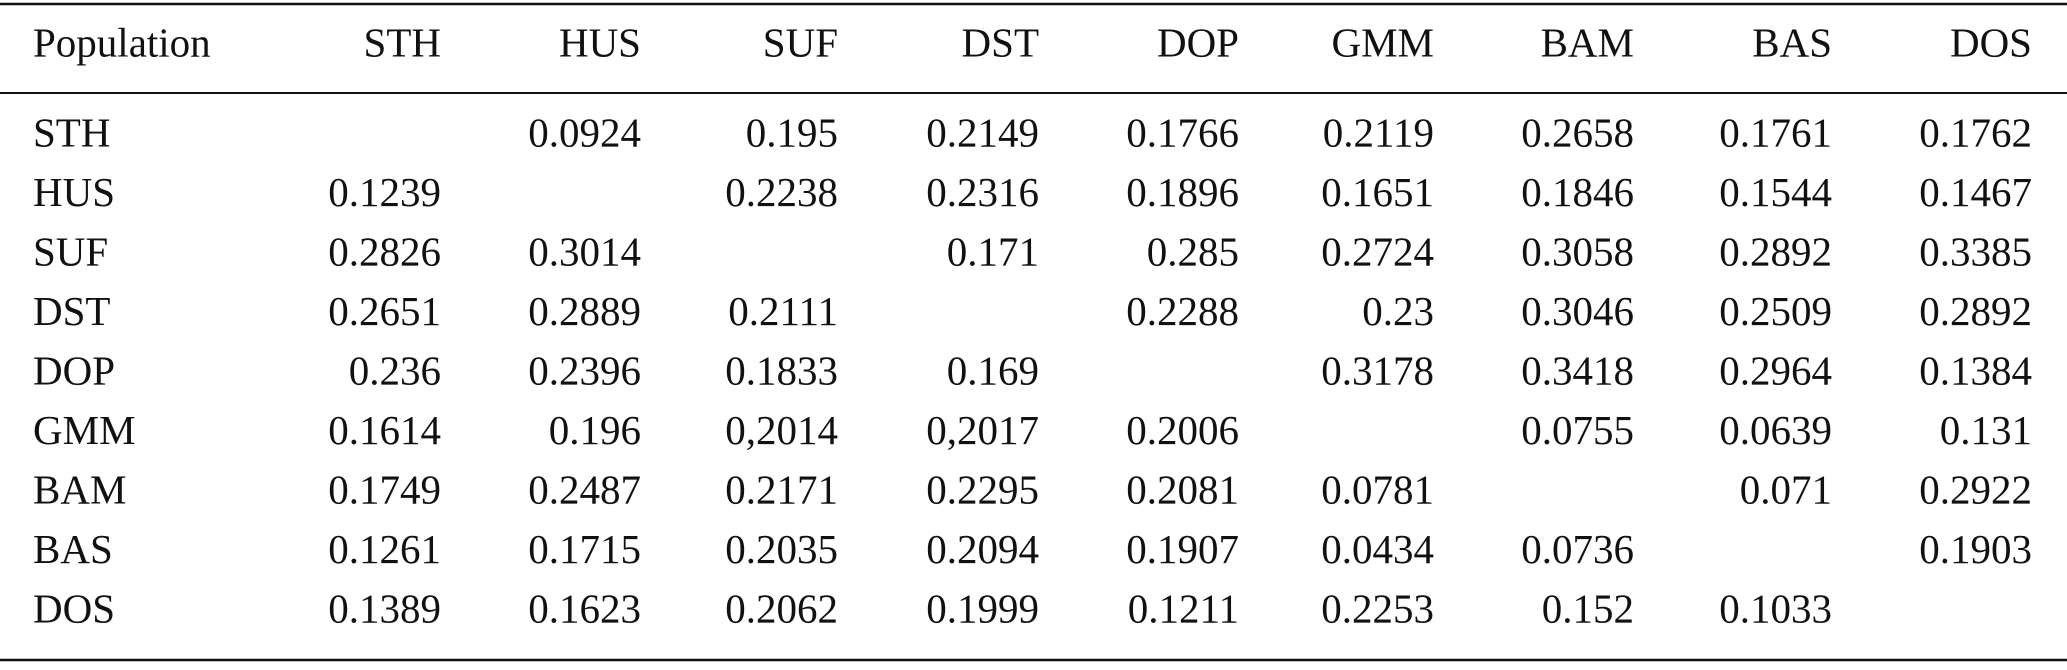 This screenshot has width=2067, height=670. Describe the element at coordinates (1775, 370) in the screenshot. I see `table-cell: 0.2964` at that location.